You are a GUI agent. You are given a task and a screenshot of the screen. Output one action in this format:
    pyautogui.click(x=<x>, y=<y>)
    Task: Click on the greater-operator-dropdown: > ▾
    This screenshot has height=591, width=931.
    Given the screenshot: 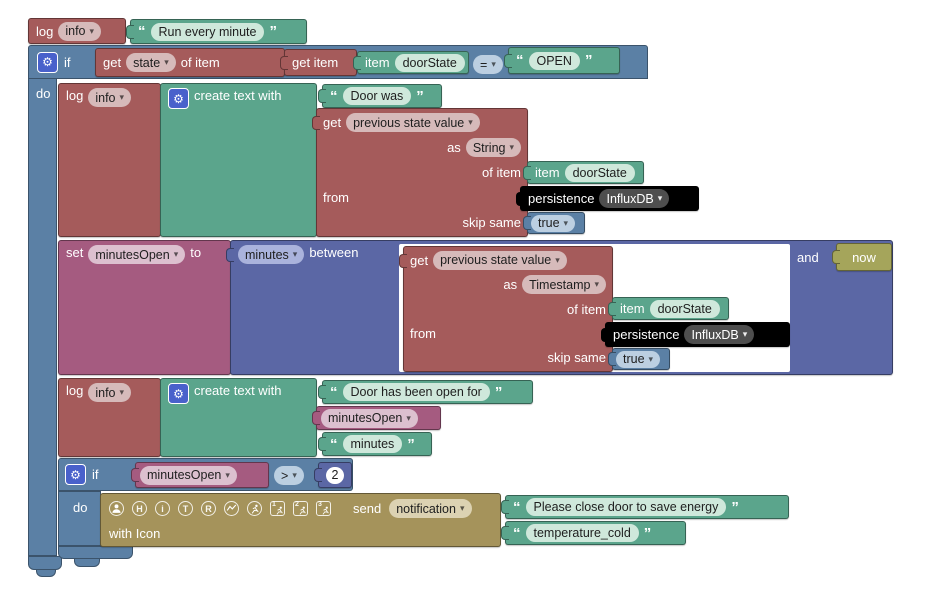 What is the action you would take?
    pyautogui.click(x=289, y=475)
    